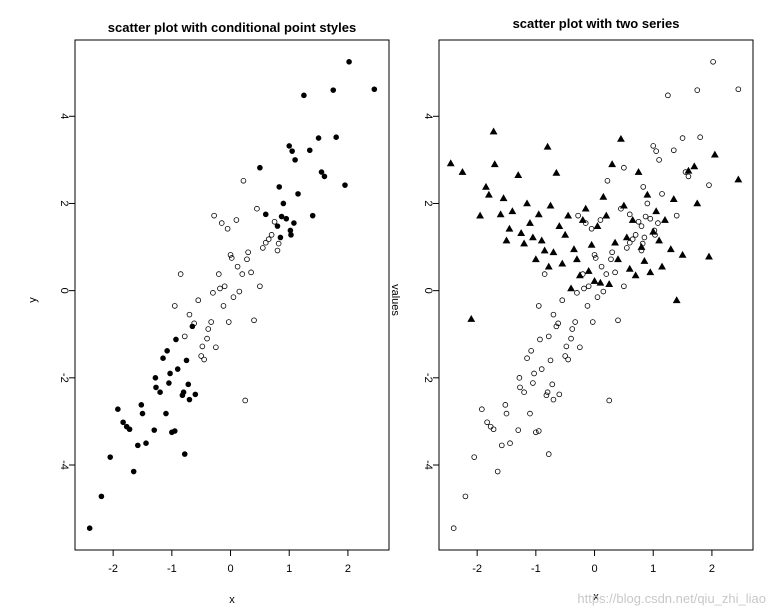  Describe the element at coordinates (33, 300) in the screenshot. I see `y-axis-label: y` at that location.